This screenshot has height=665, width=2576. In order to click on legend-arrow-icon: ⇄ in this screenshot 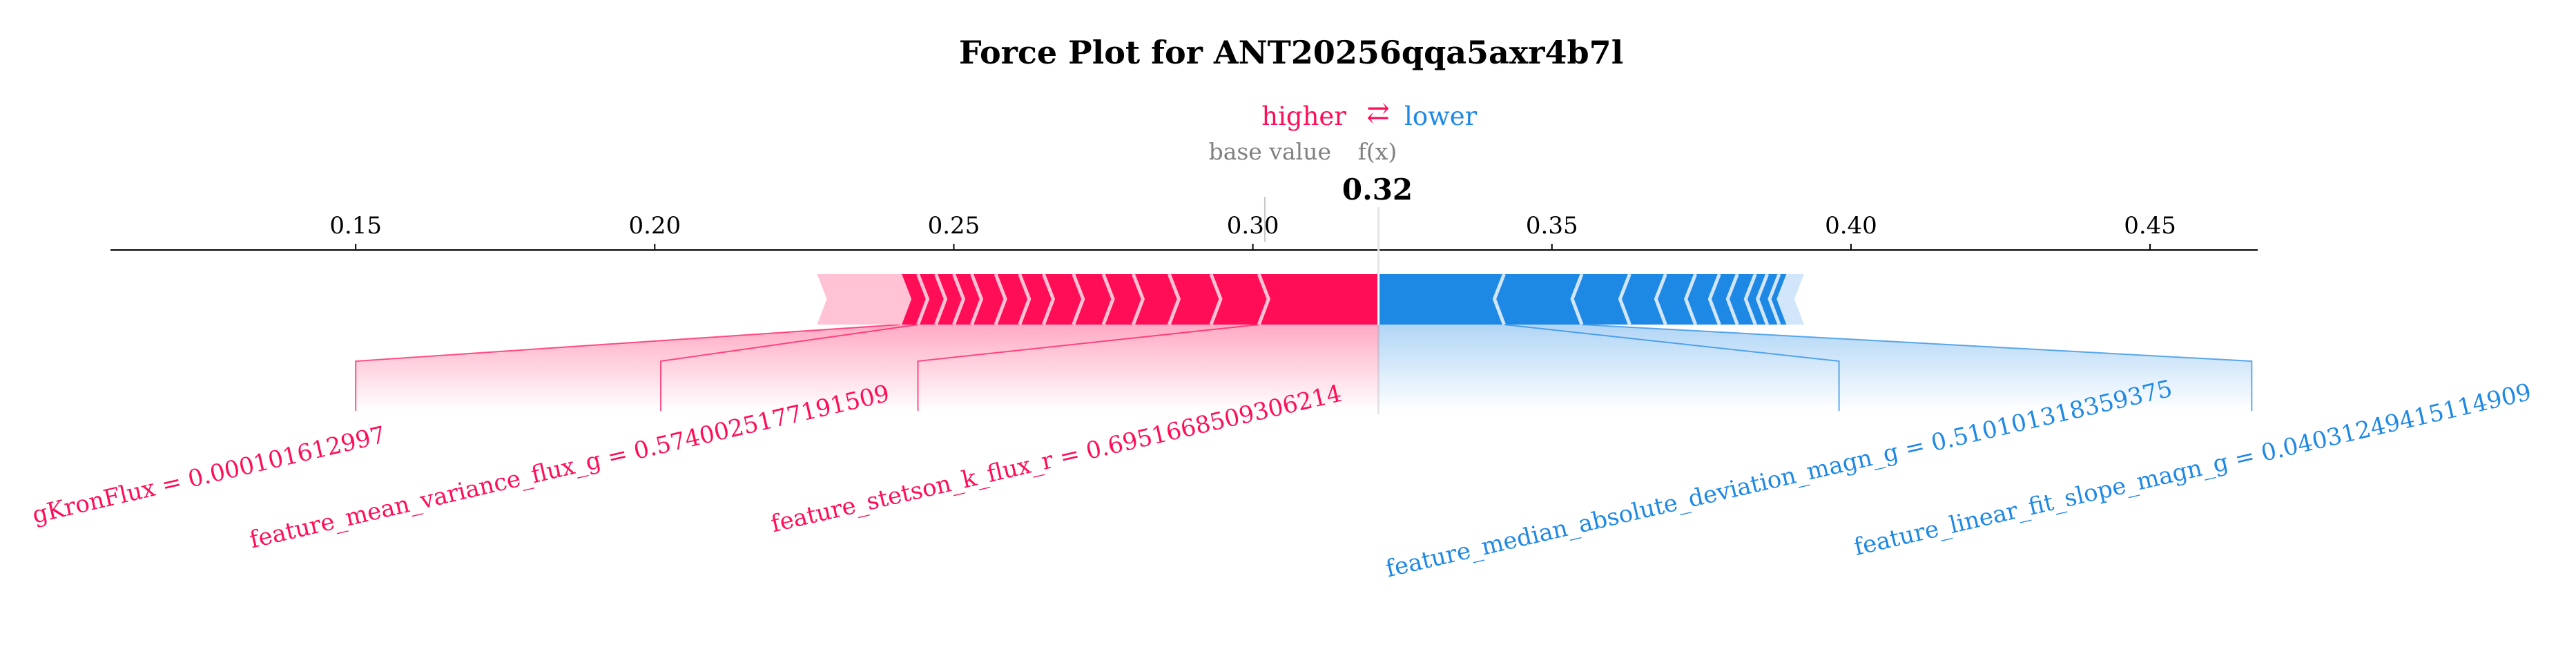, I will do `click(1378, 113)`.